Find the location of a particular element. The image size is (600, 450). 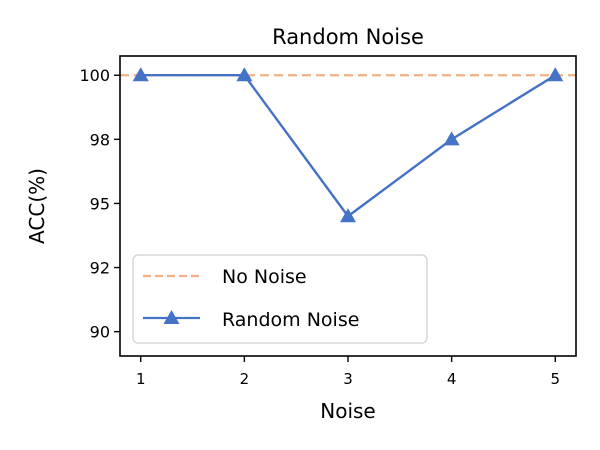

y-axis-label: ACC(%) is located at coordinates (37, 206).